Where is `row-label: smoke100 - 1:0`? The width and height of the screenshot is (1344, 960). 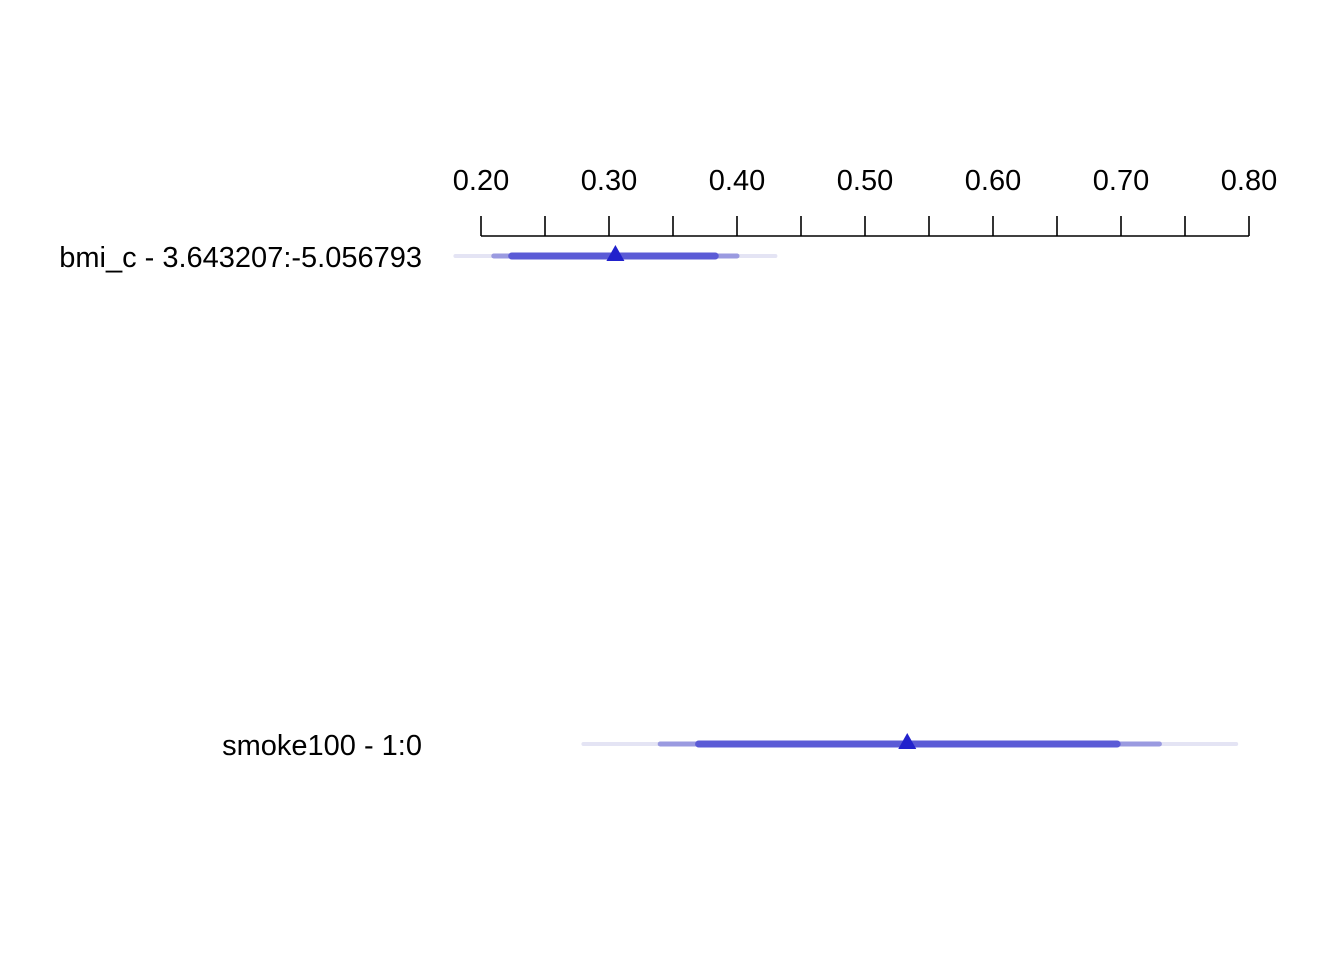 row-label: smoke100 - 1:0 is located at coordinates (322, 746).